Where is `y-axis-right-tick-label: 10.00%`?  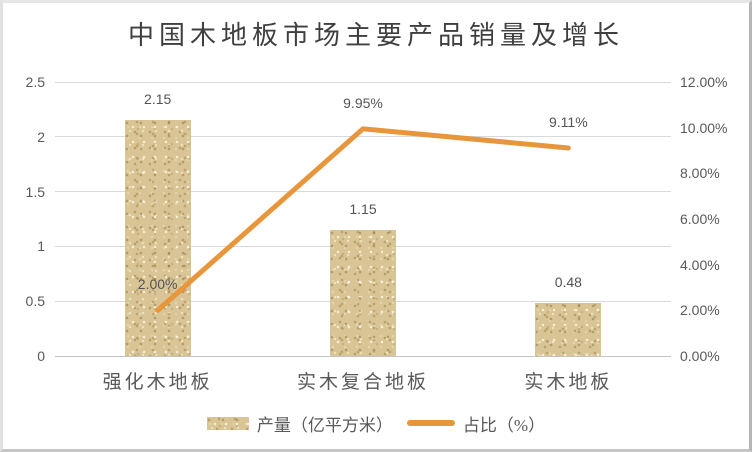
y-axis-right-tick-label: 10.00% is located at coordinates (704, 127).